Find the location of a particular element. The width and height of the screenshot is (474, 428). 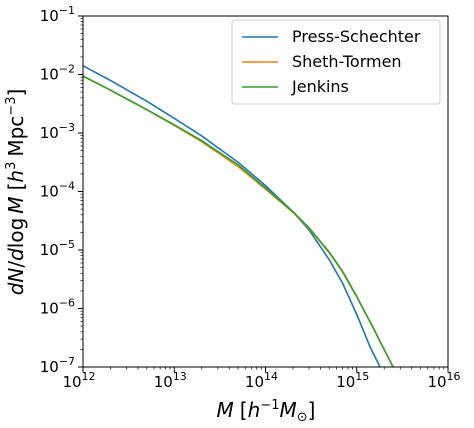

y-tick-label: 10⁻⁵ is located at coordinates (57, 248).